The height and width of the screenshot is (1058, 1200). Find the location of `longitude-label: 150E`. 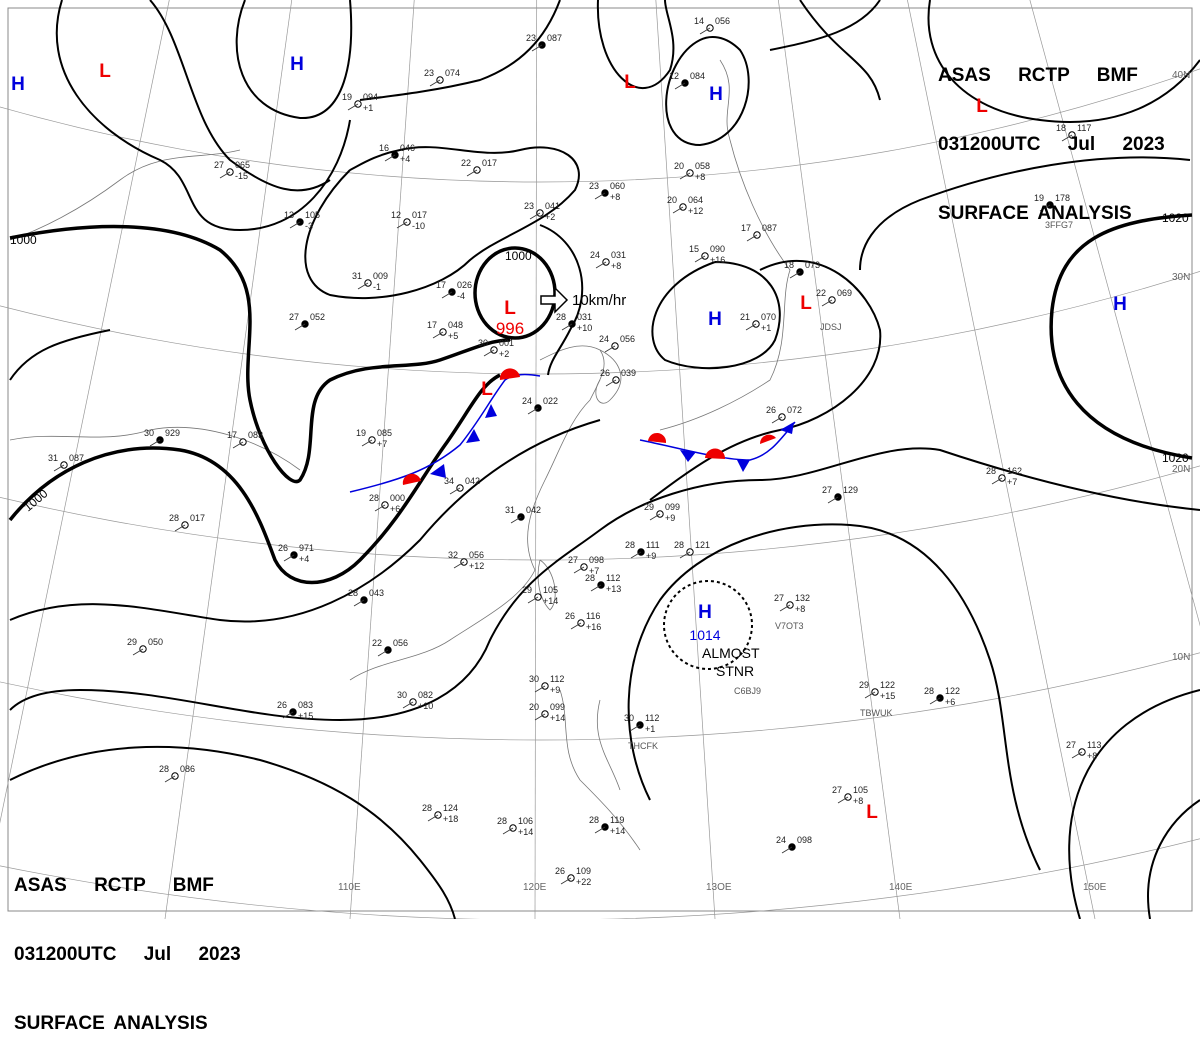

longitude-label: 150E is located at coordinates (1095, 887).